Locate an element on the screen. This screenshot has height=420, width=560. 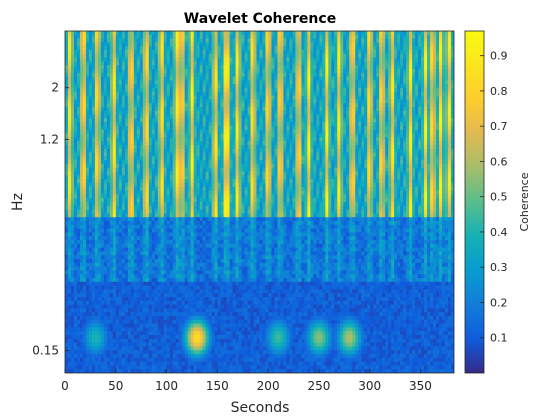
y-axis-label: Hz is located at coordinates (18, 202).